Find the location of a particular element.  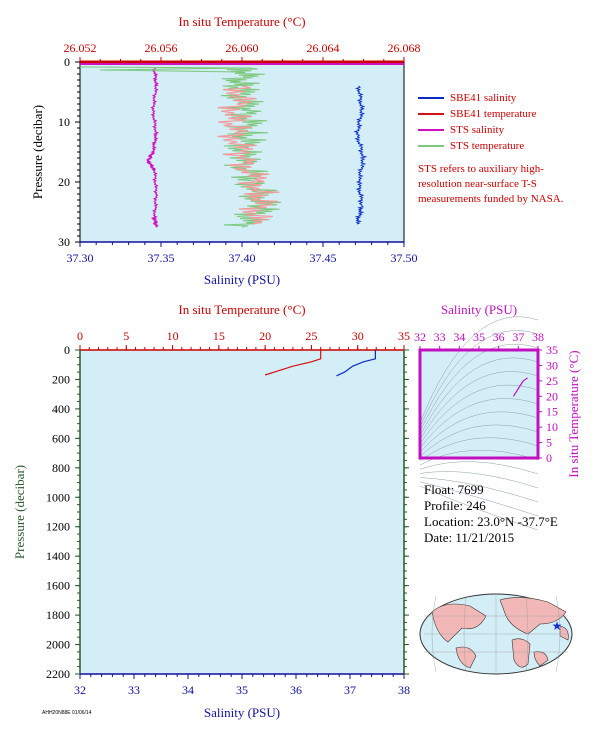

lower-left-tick-label: 2000 is located at coordinates (58, 645).